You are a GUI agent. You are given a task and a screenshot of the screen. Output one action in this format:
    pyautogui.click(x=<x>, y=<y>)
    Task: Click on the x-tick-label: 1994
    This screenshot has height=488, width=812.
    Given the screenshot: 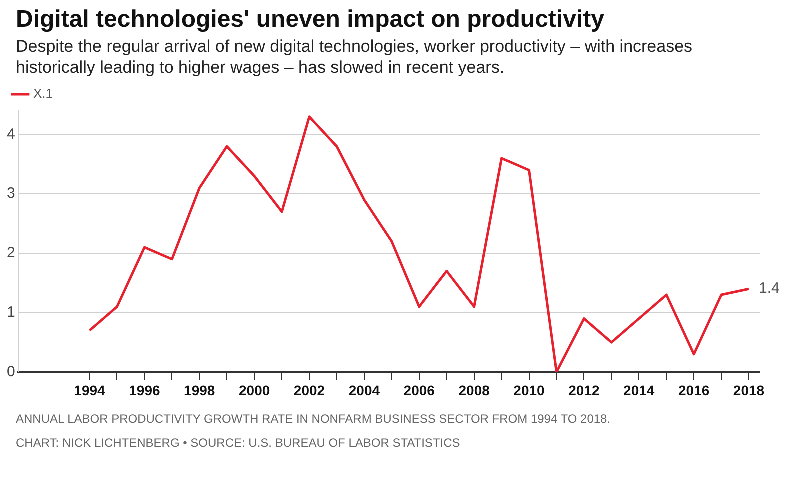 What is the action you would take?
    pyautogui.click(x=90, y=390)
    